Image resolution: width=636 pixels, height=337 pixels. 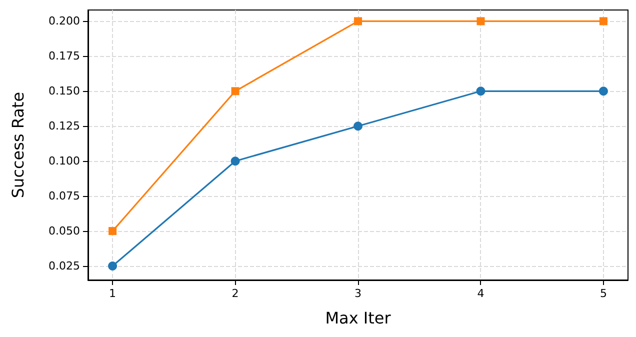 What do you see at coordinates (64, 196) in the screenshot?
I see `y-tick-label: 0.075` at bounding box center [64, 196].